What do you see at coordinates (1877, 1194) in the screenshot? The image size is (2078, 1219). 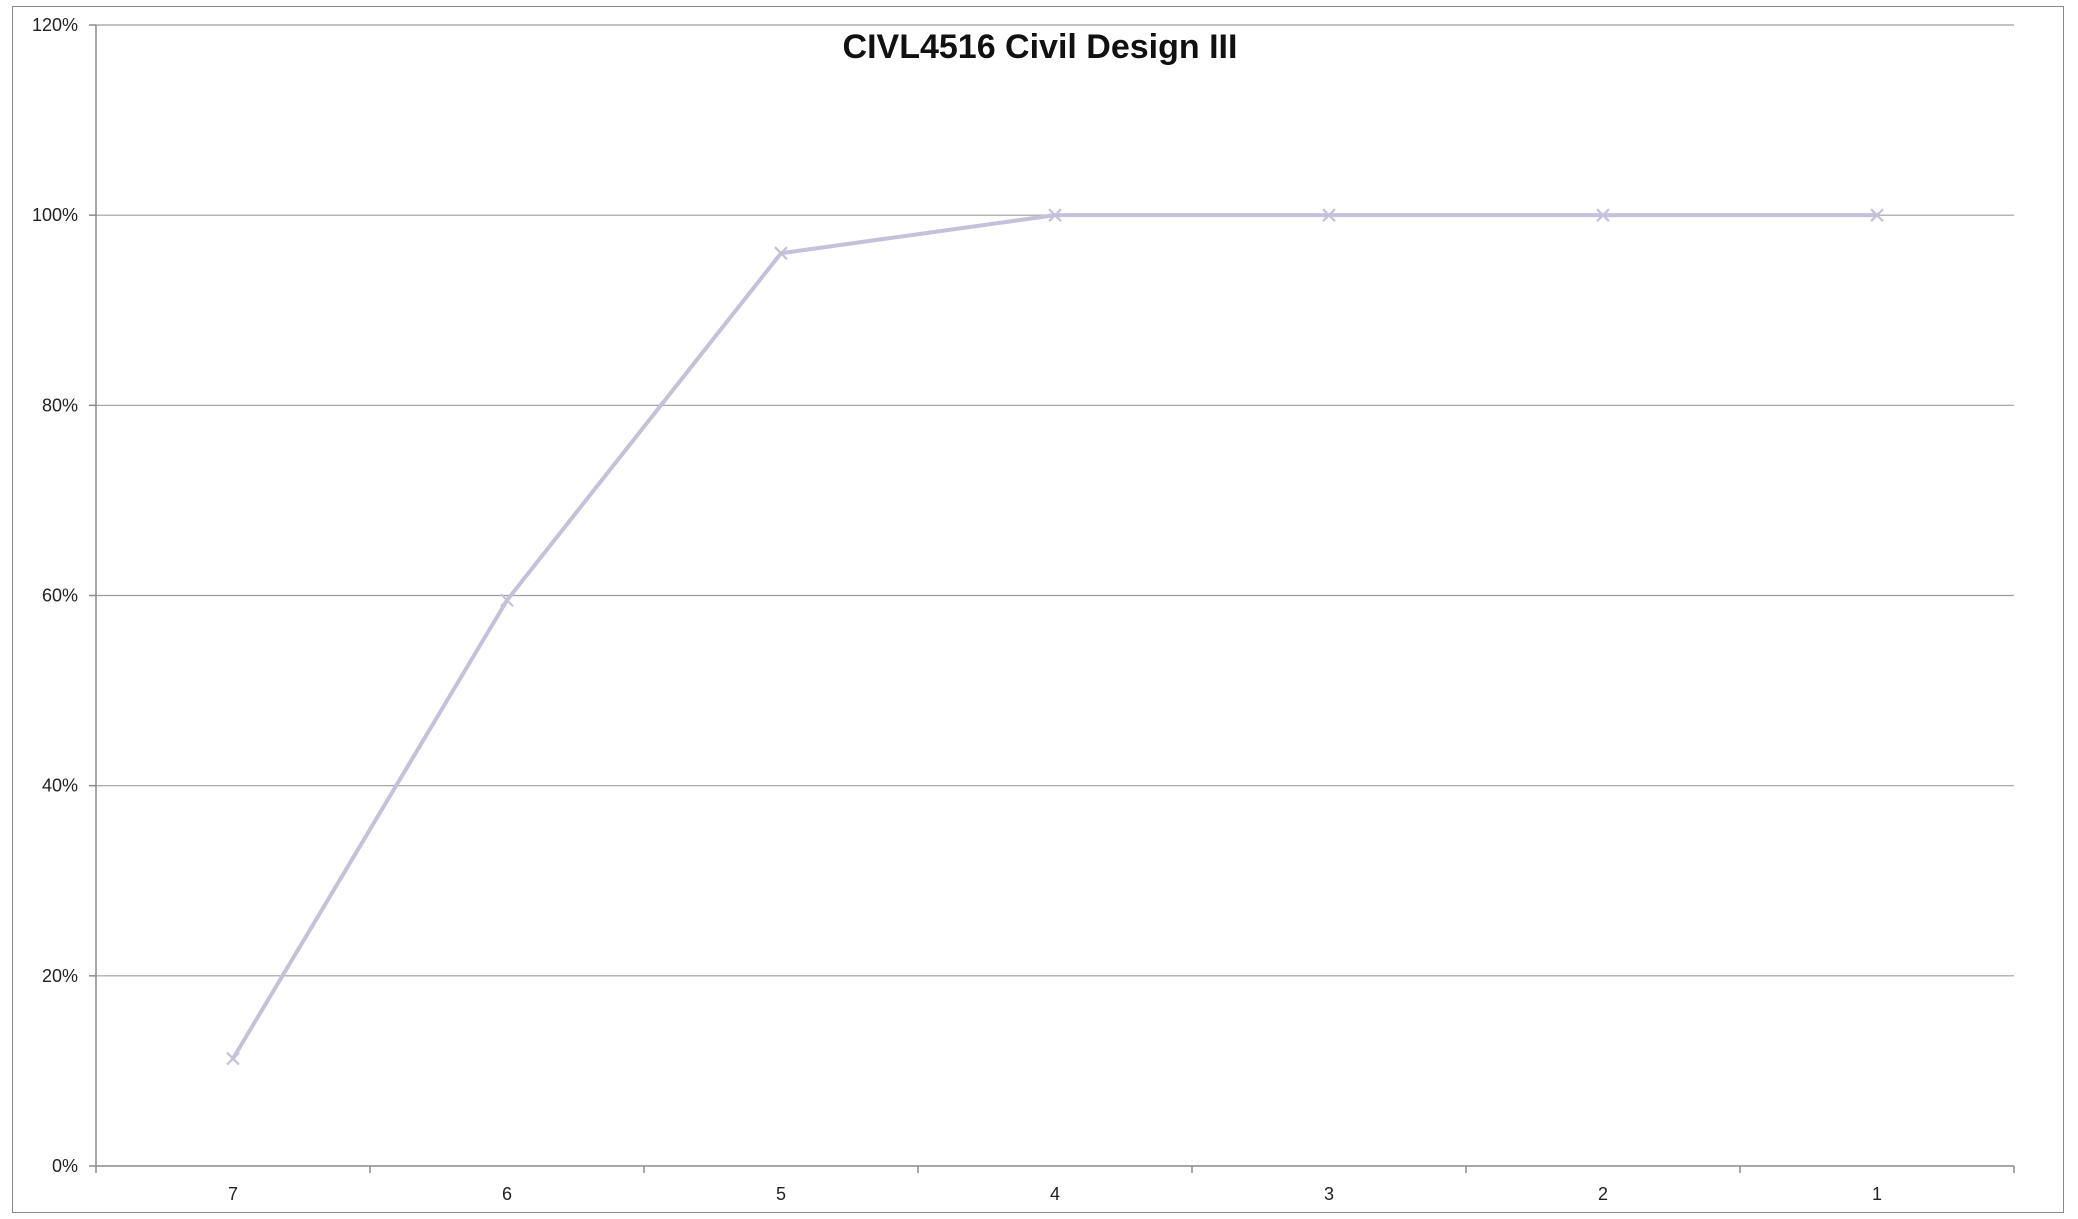 I see `x-tick-label: 1` at bounding box center [1877, 1194].